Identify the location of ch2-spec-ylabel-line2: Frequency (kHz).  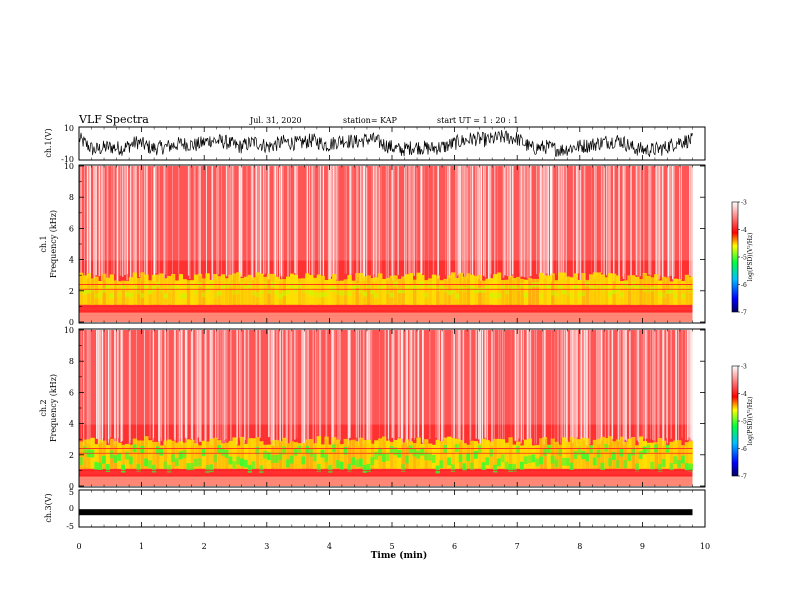
(53, 408).